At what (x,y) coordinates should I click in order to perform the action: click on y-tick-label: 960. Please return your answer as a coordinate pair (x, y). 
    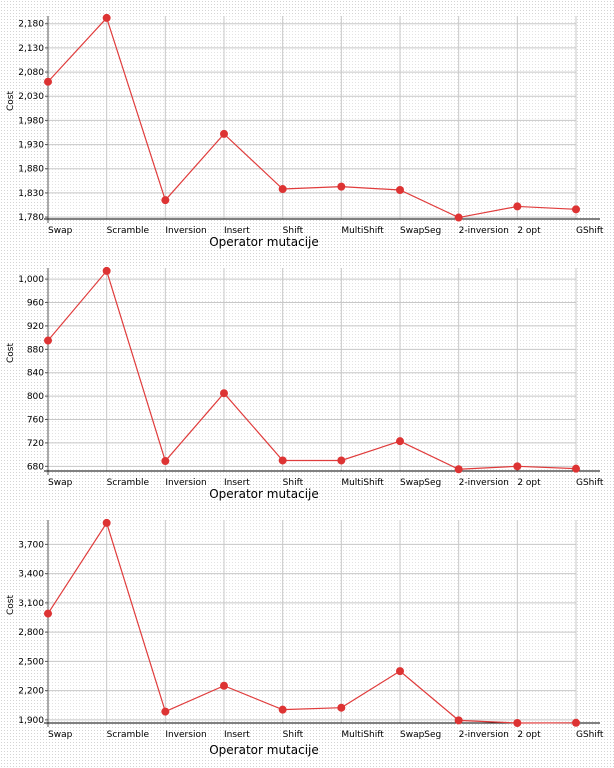
    Looking at the image, I should click on (35, 304).